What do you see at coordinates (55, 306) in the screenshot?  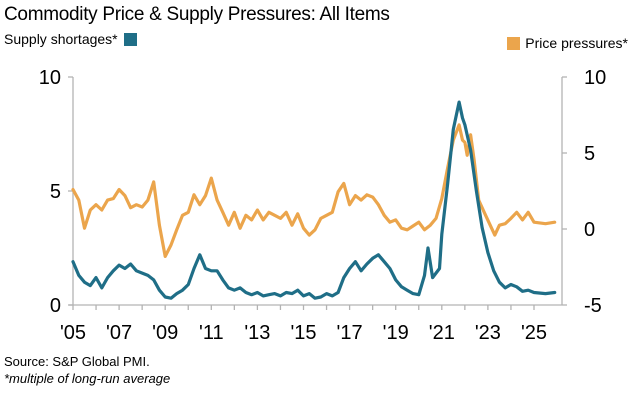 I see `y-left-tick-label: 0` at bounding box center [55, 306].